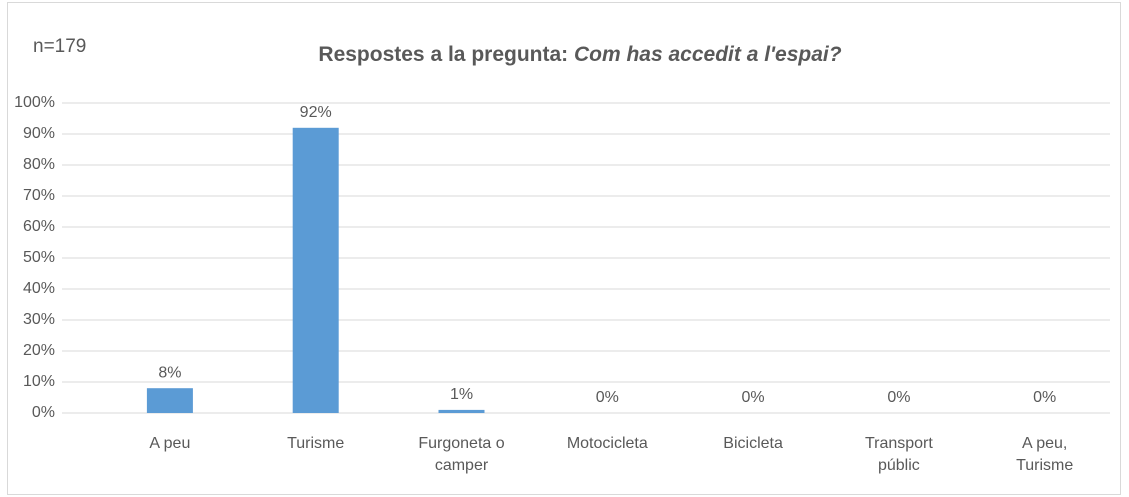 The width and height of the screenshot is (1129, 497). Describe the element at coordinates (316, 443) in the screenshot. I see `x-tick-label: Turisme` at that location.